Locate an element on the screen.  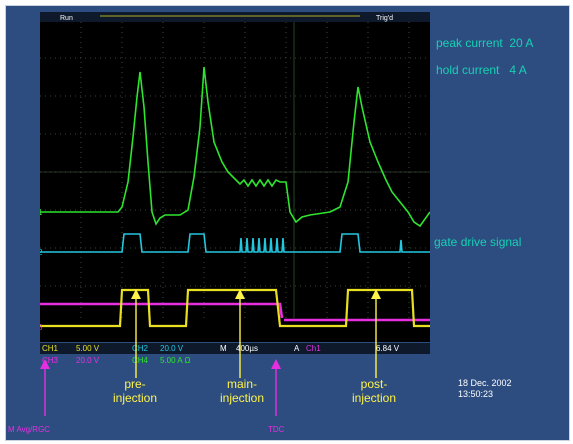
readout-trigger-value: 6.84 V is located at coordinates (388, 348).